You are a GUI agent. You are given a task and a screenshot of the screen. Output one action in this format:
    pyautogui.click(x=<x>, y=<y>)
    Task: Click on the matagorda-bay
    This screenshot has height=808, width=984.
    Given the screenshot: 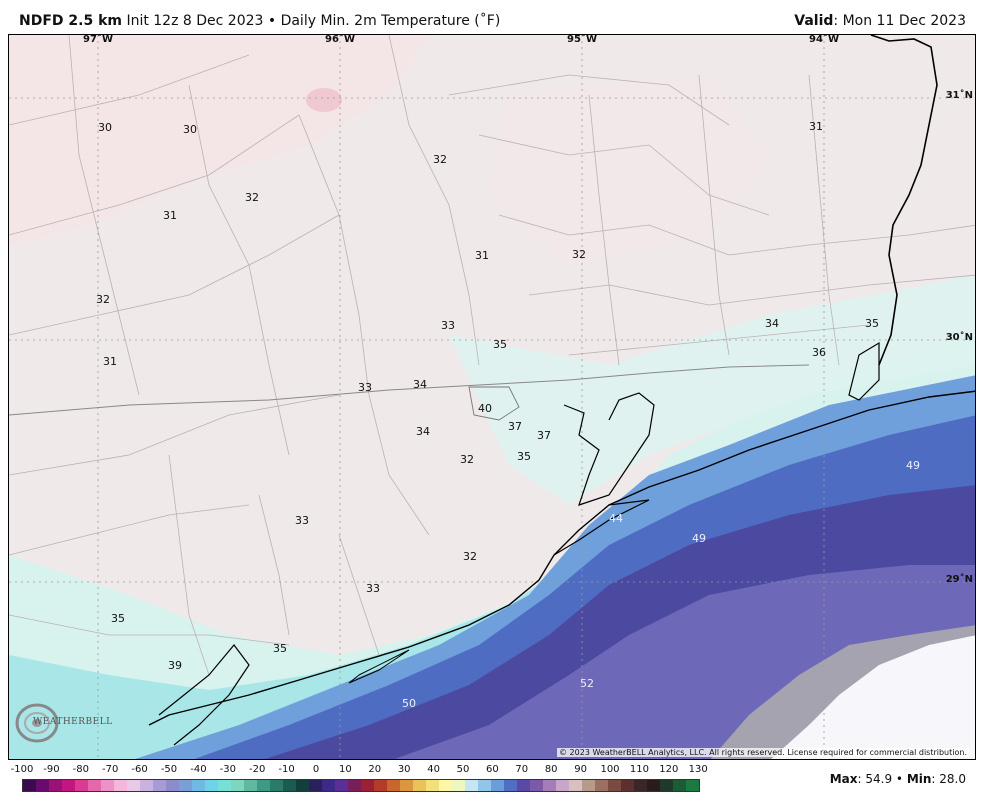 What is the action you would take?
    pyautogui.click(x=204, y=695)
    